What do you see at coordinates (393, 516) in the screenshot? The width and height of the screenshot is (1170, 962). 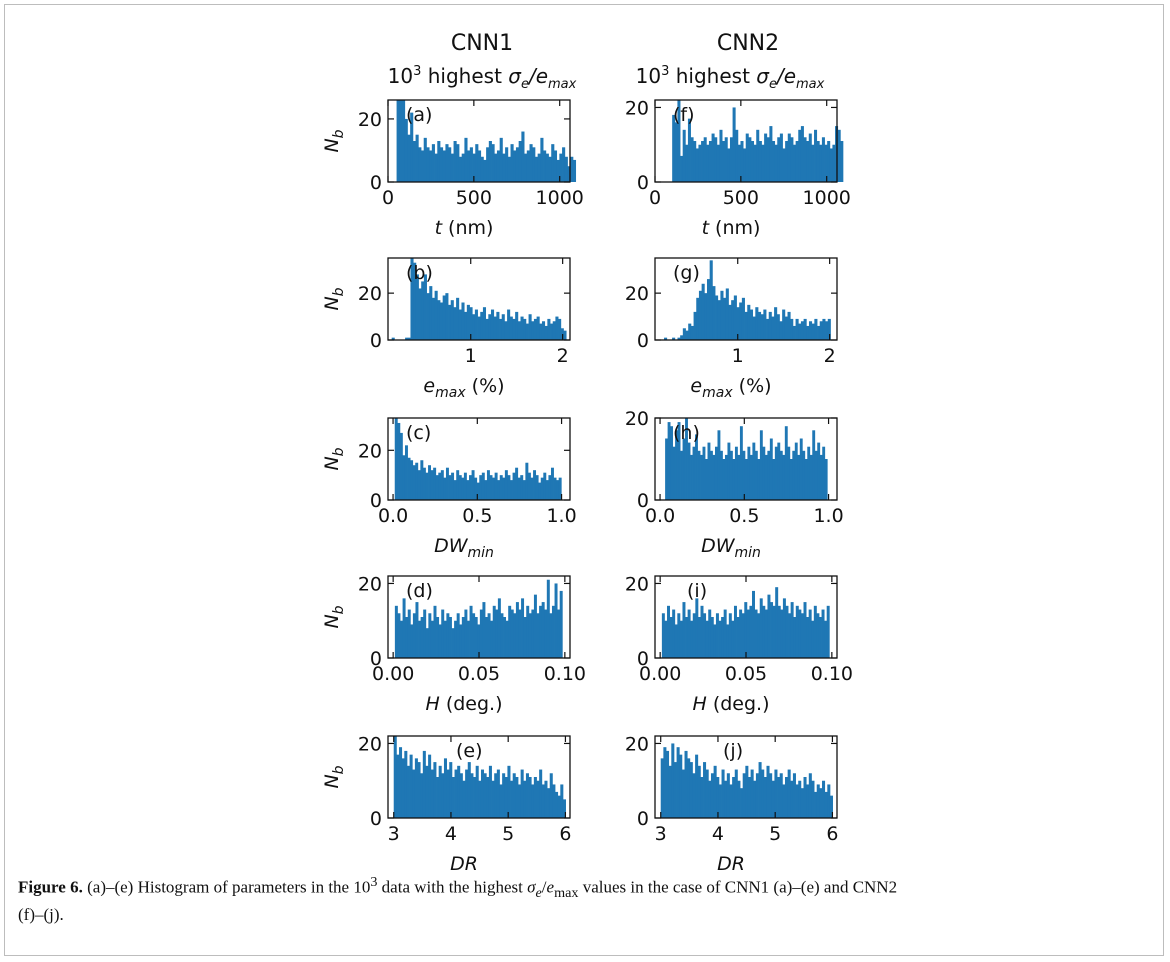 I see `x-tick-label: 0.0` at bounding box center [393, 516].